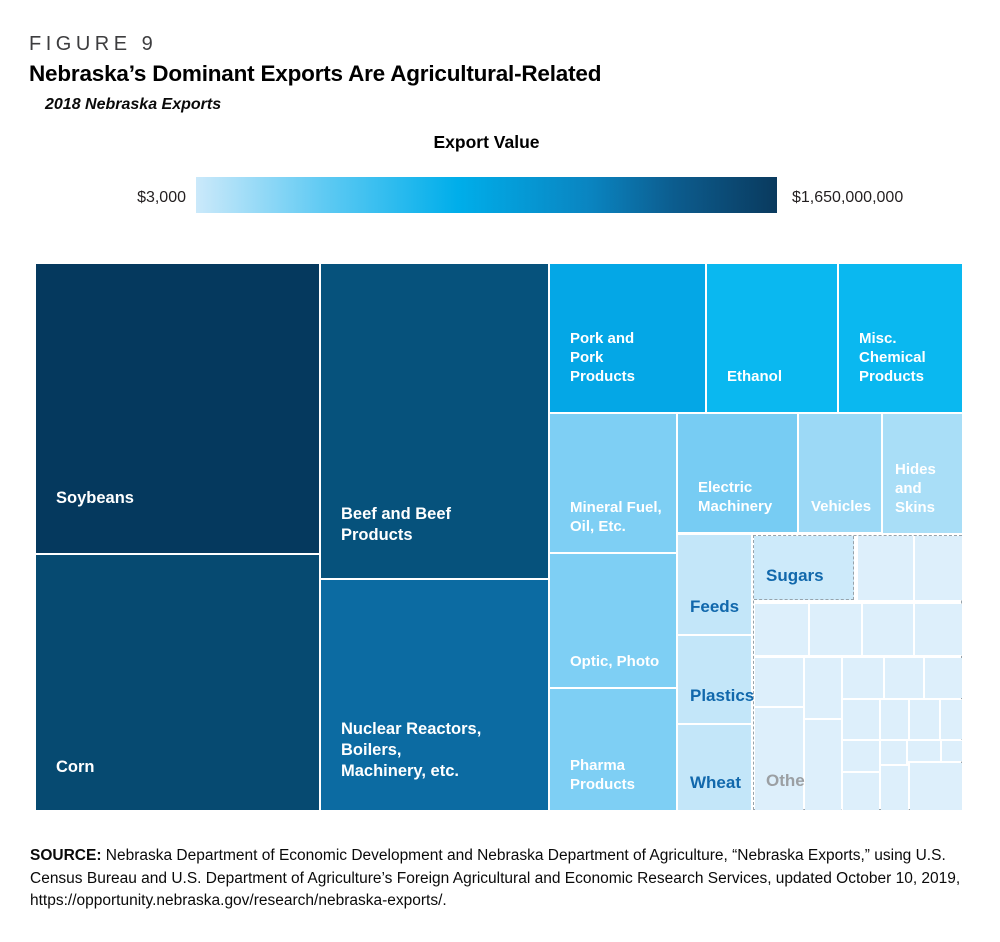  Describe the element at coordinates (486, 142) in the screenshot. I see `legend-title: Export Value` at that location.